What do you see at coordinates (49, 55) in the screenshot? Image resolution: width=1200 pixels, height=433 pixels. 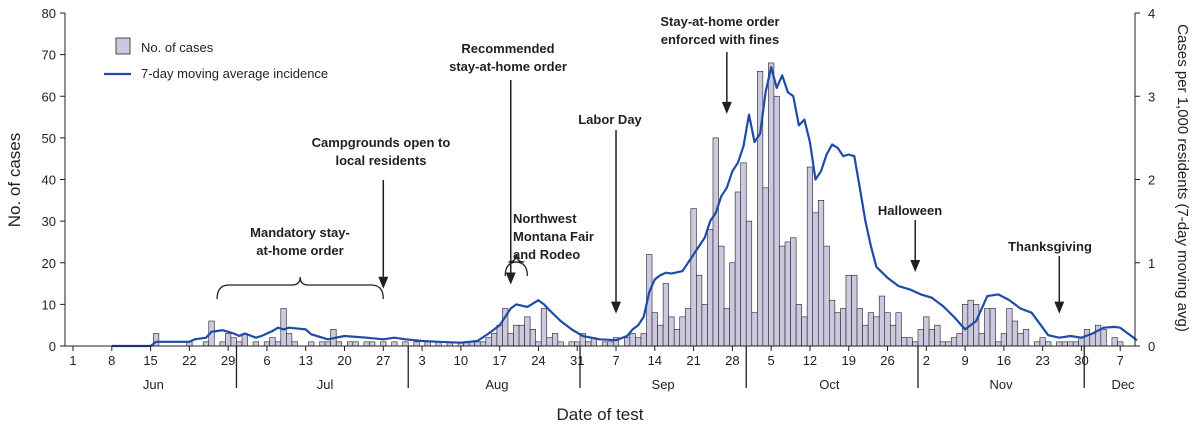 I see `y-tick-label: 70` at bounding box center [49, 55].